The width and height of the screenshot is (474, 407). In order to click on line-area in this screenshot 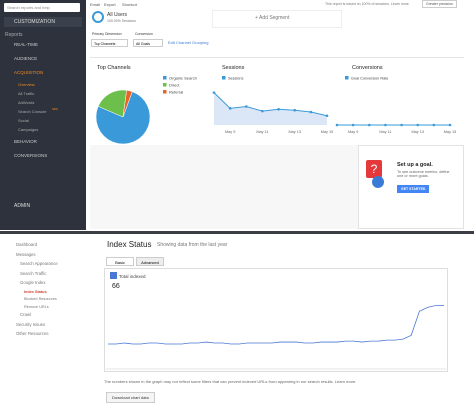, I will do `click(270, 108)`.